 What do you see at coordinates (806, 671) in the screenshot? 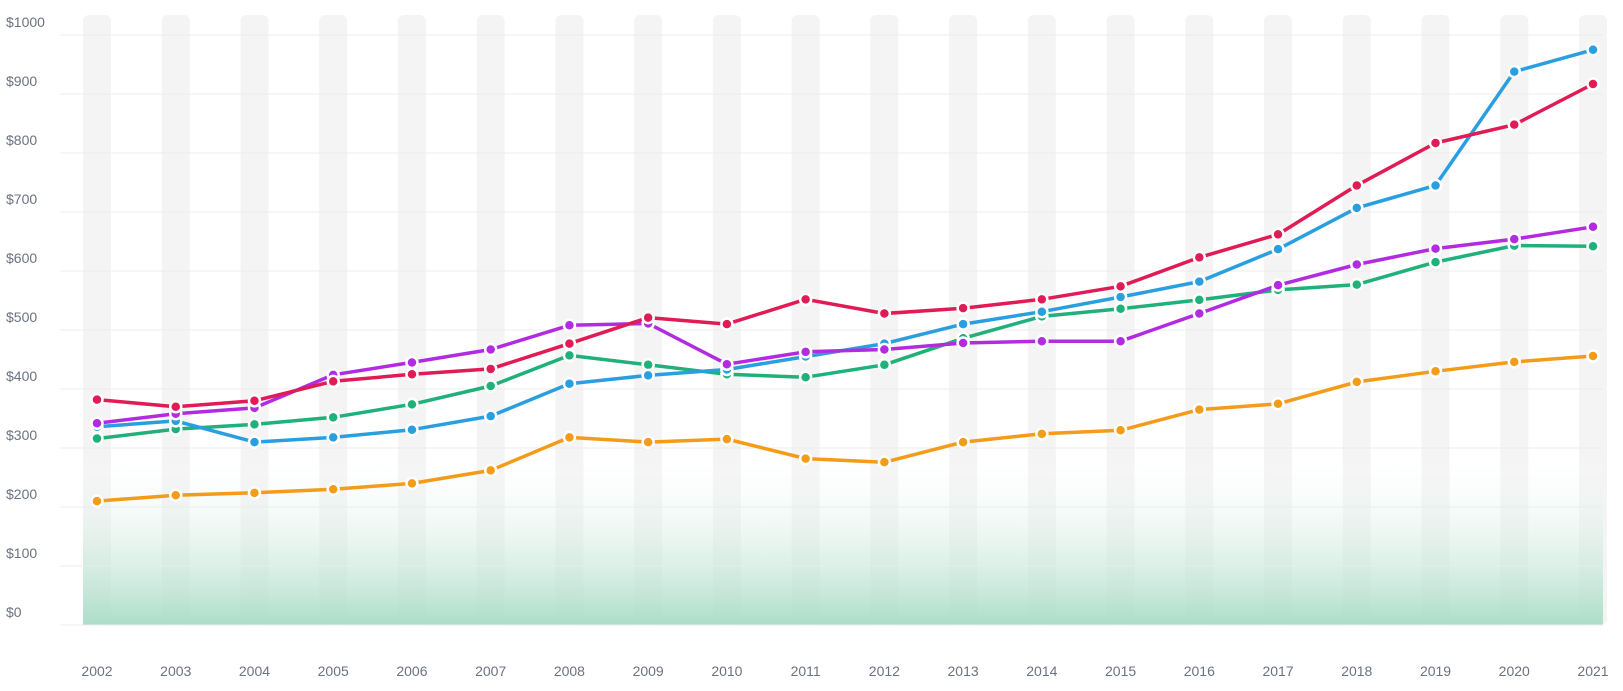
I see `x-tick-label: 2011` at bounding box center [806, 671].